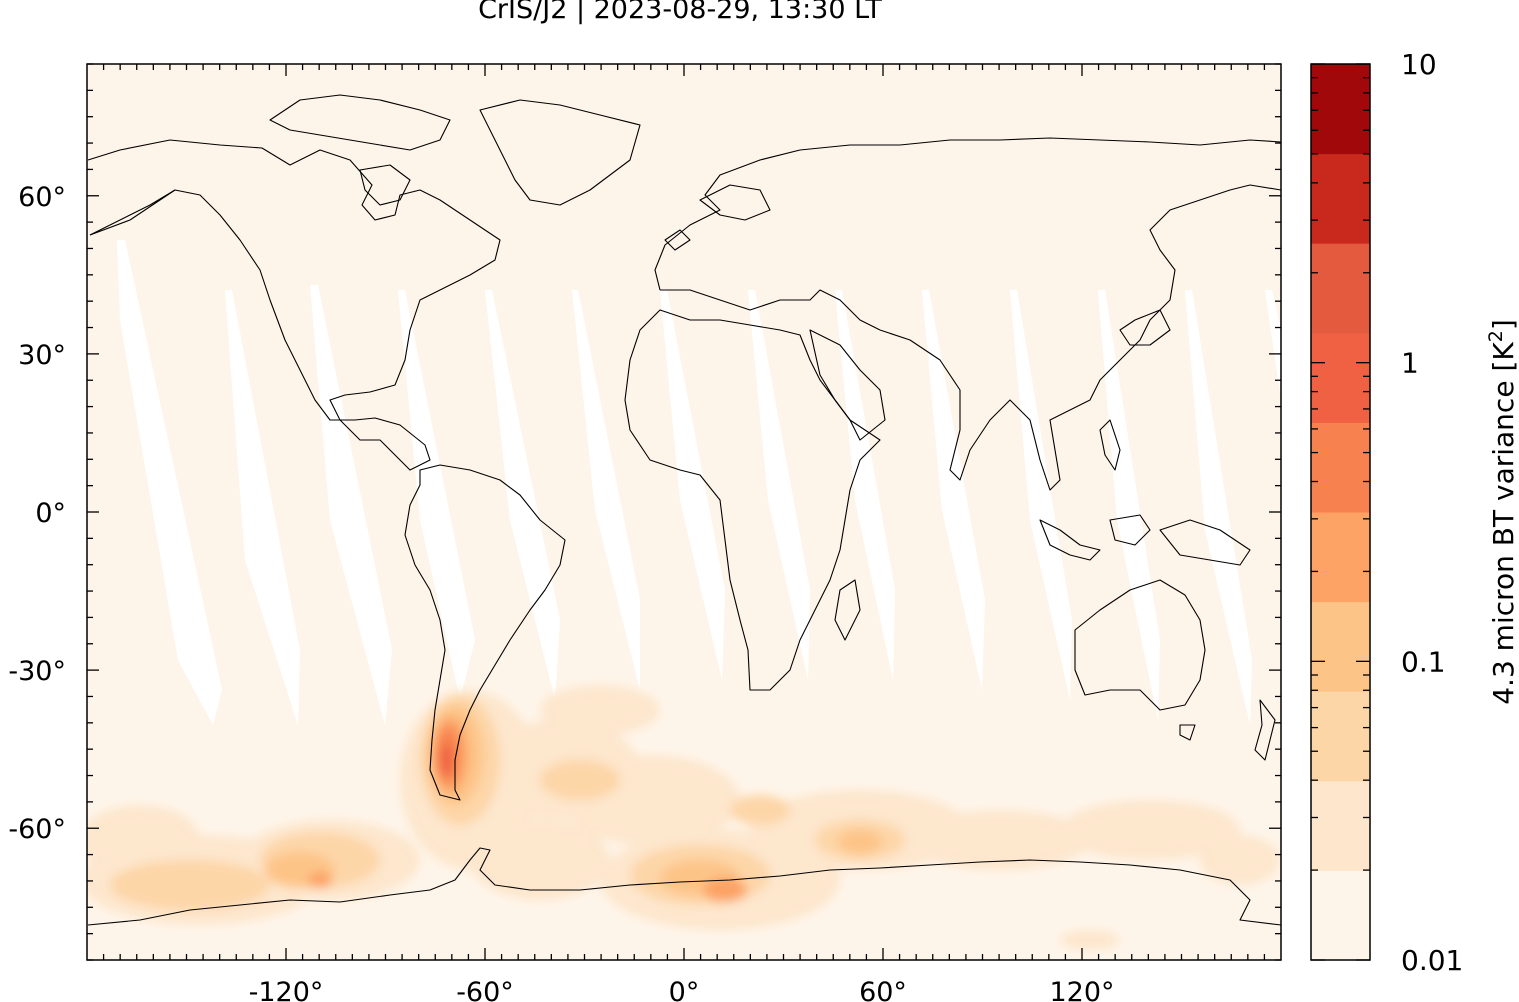 The width and height of the screenshot is (1519, 1002). I want to click on colorbar-bands, so click(1340, 512).